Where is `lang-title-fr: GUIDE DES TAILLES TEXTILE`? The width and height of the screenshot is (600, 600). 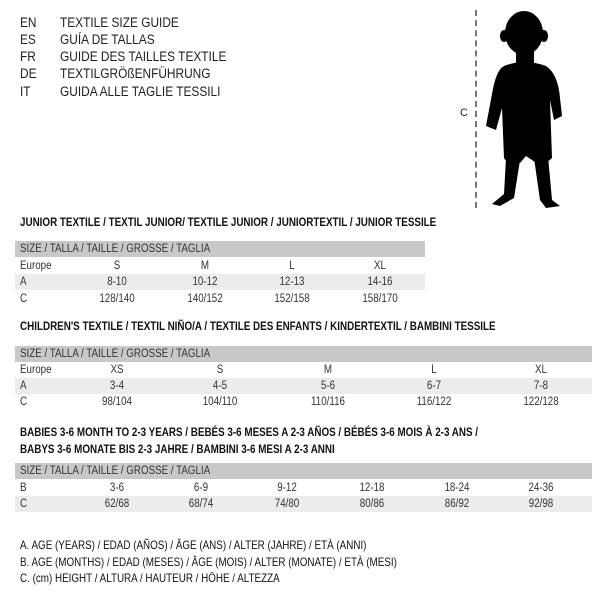
lang-title-fr: GUIDE DES TAILLES TEXTILE is located at coordinates (143, 56).